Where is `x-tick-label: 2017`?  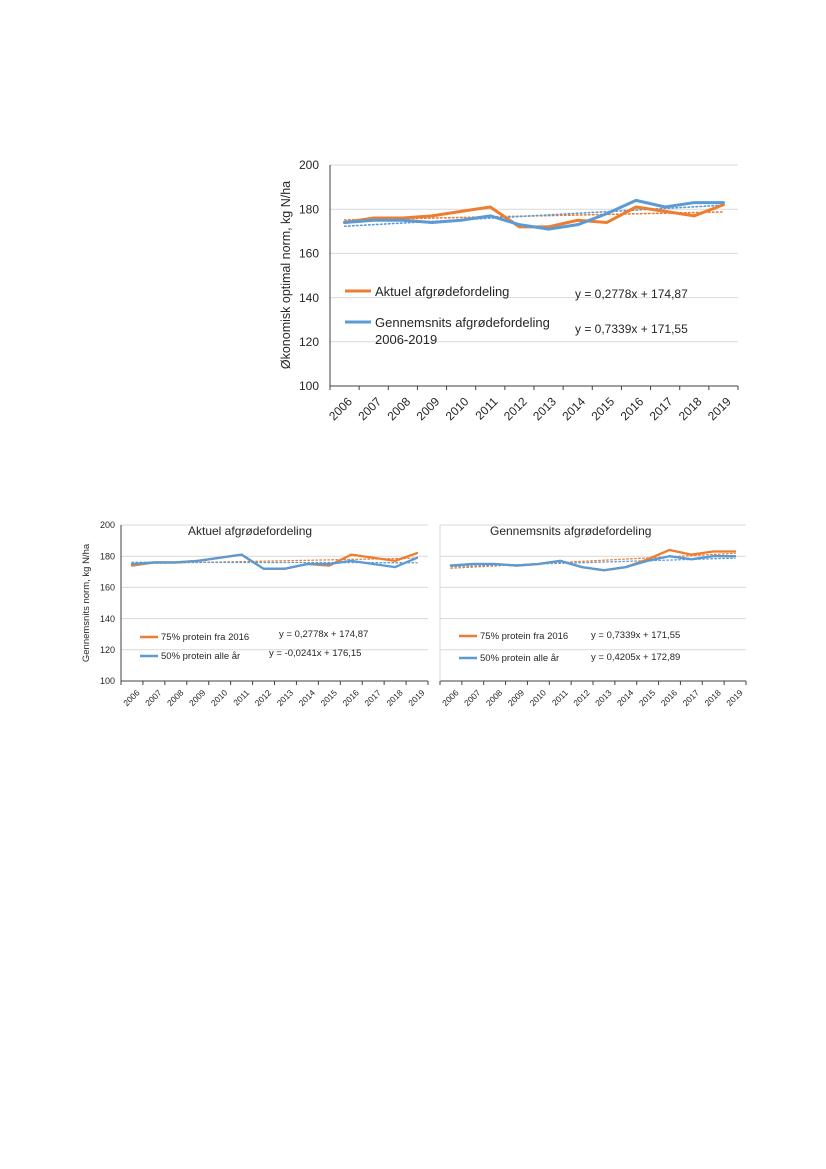 x-tick-label: 2017 is located at coordinates (691, 697).